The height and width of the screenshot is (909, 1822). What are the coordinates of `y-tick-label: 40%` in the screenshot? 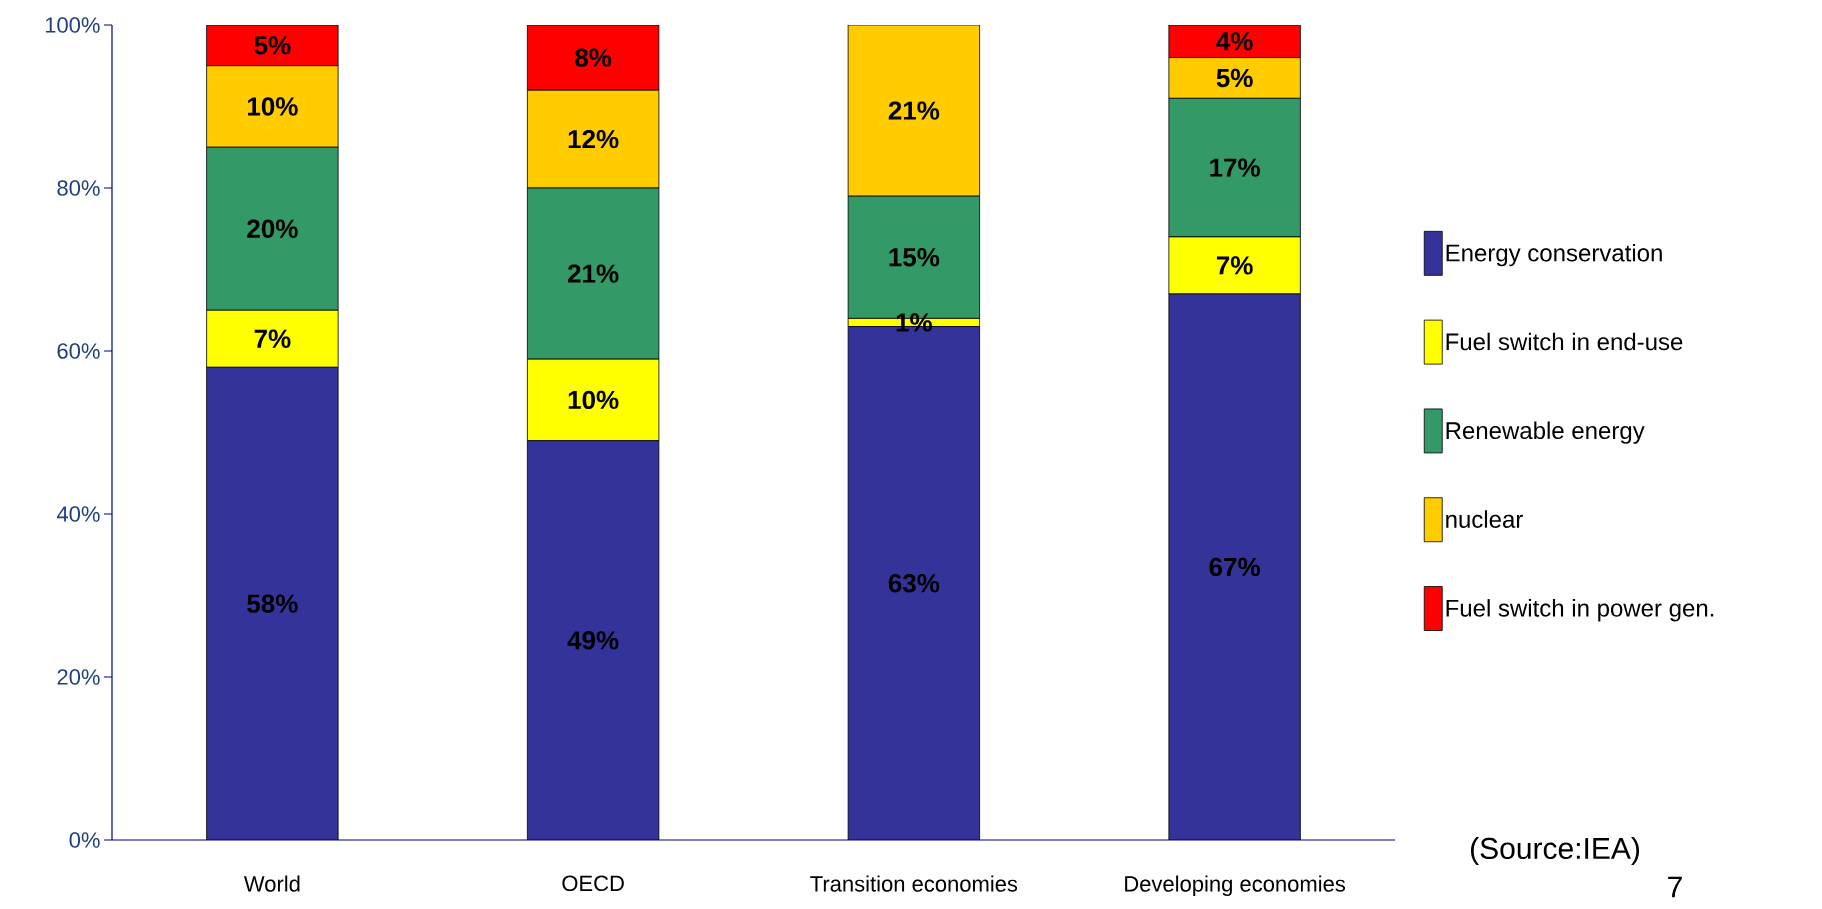 It's located at (78, 514).